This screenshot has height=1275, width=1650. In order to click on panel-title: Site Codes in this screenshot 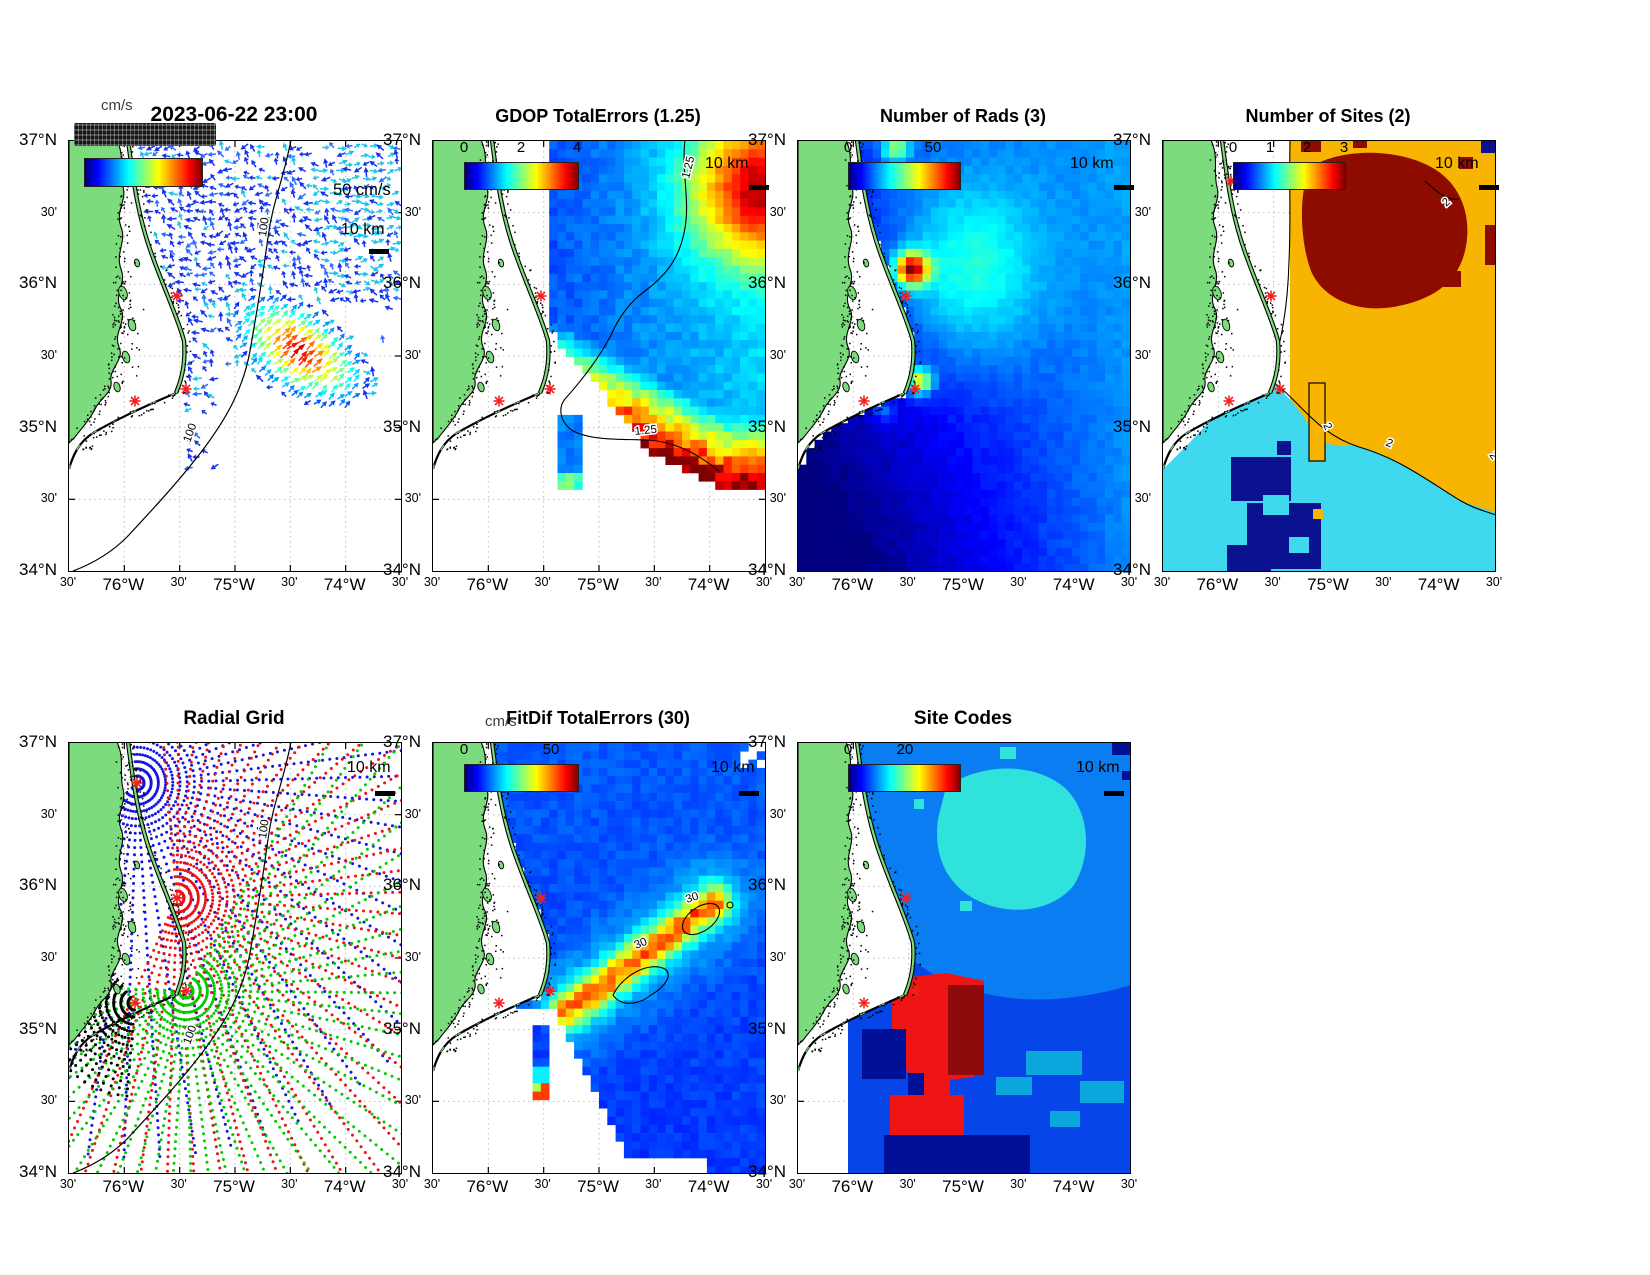, I will do `click(963, 718)`.